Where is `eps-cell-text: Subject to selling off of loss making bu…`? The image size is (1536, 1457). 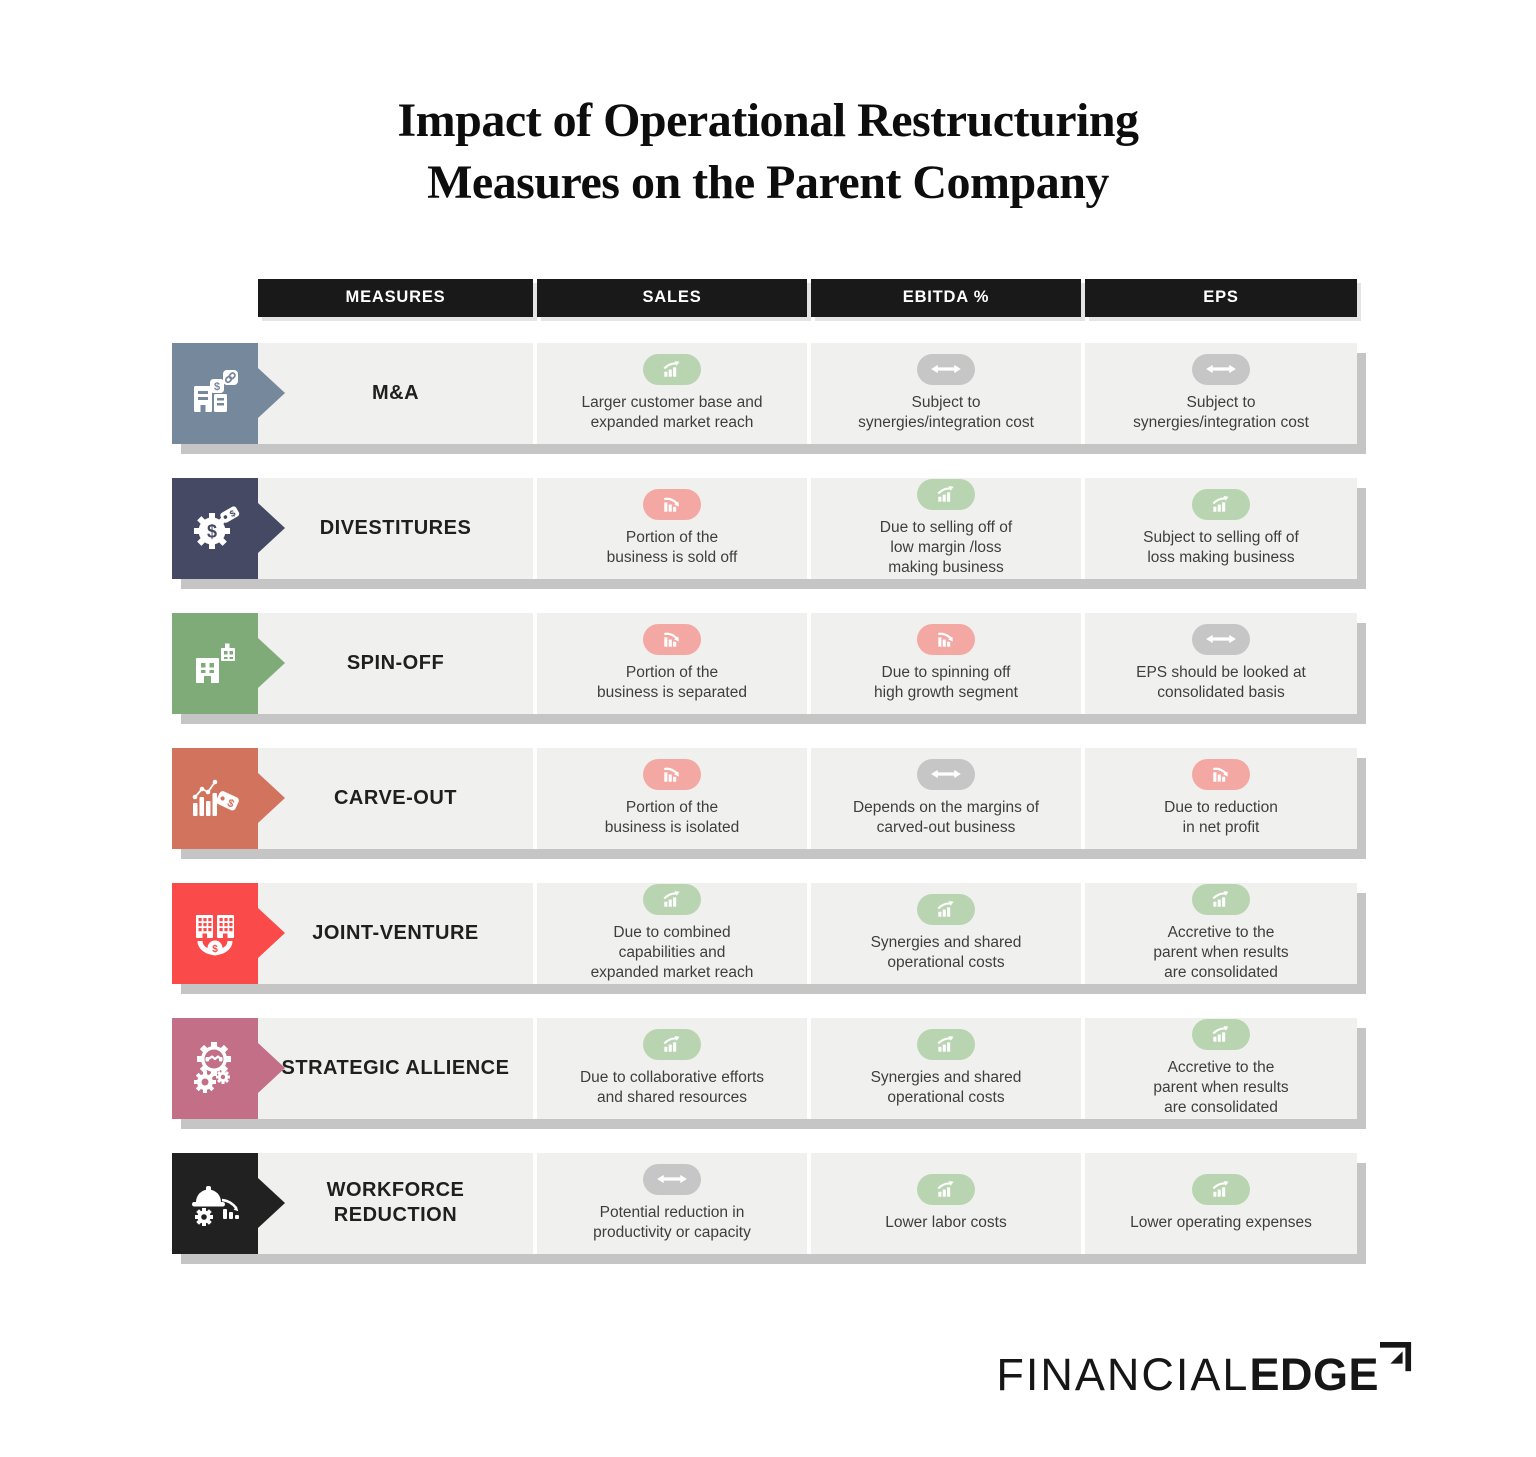 eps-cell-text: Subject to selling off of loss making bu… is located at coordinates (1221, 547).